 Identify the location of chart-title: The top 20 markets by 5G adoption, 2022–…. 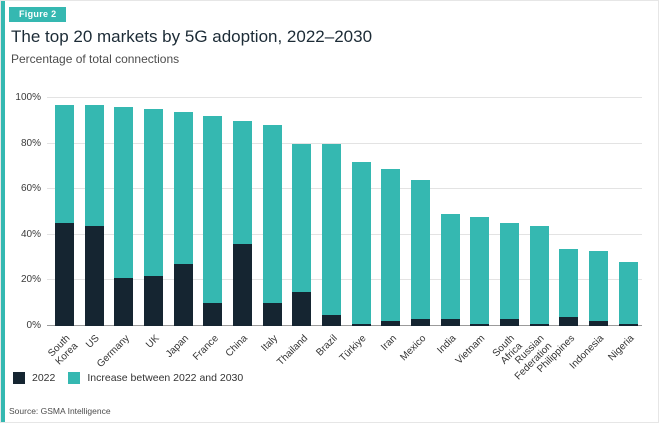
(192, 36).